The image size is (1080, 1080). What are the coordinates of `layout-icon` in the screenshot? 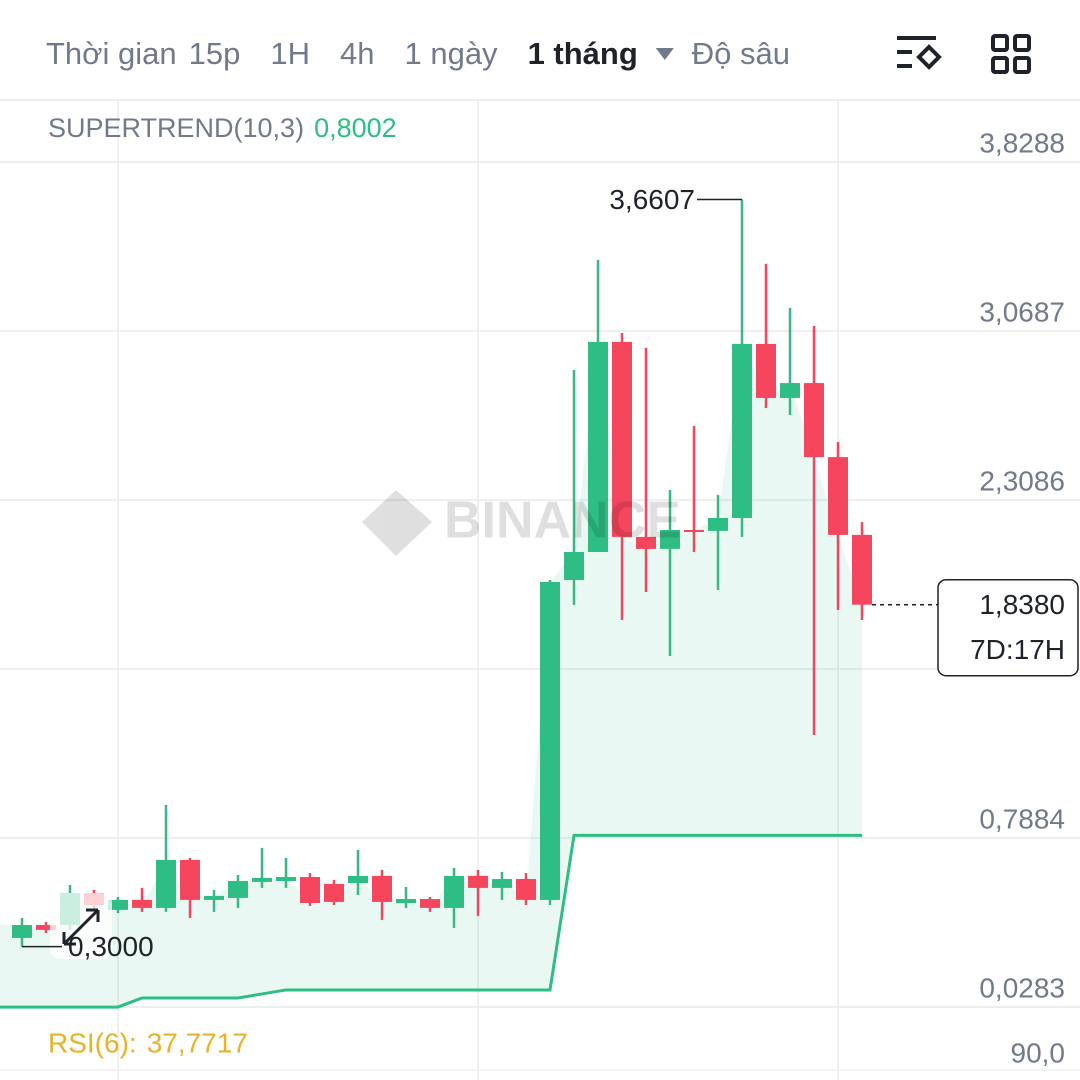 It's located at (919, 53).